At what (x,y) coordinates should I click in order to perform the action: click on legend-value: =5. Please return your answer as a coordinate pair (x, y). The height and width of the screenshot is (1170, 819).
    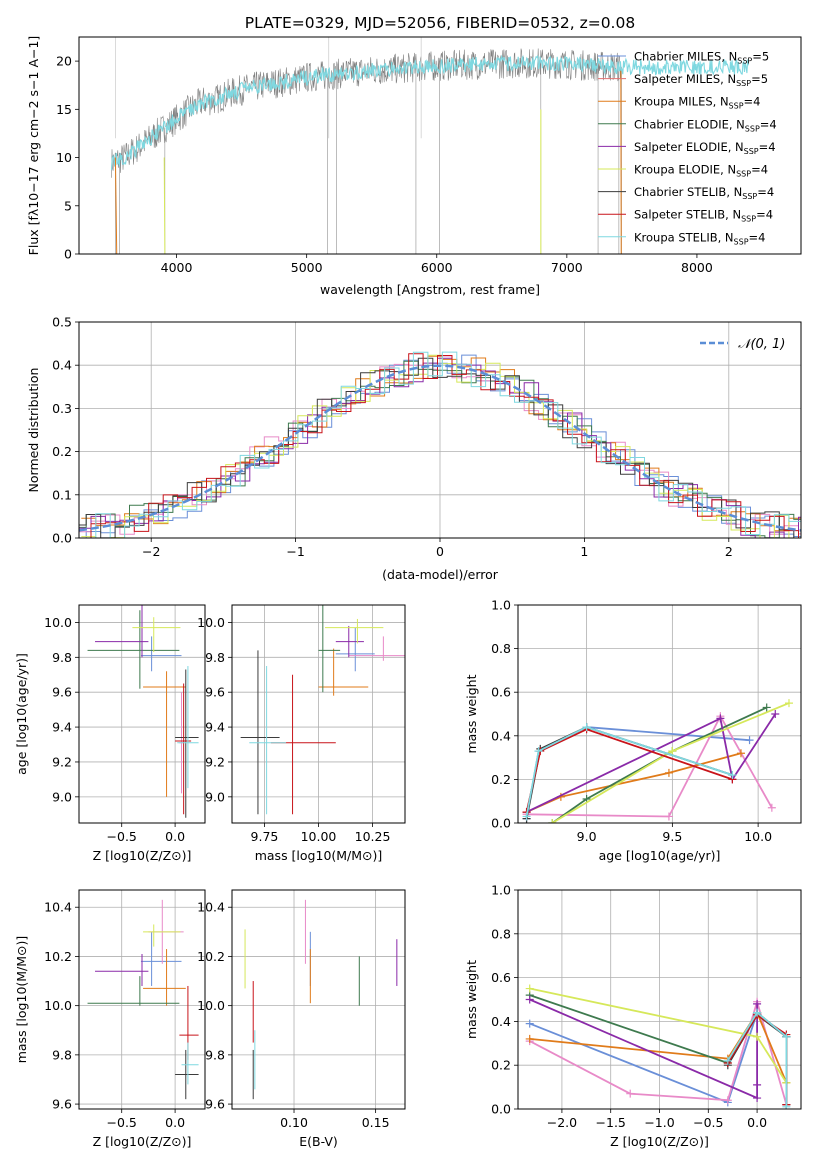
    Looking at the image, I should click on (759, 79).